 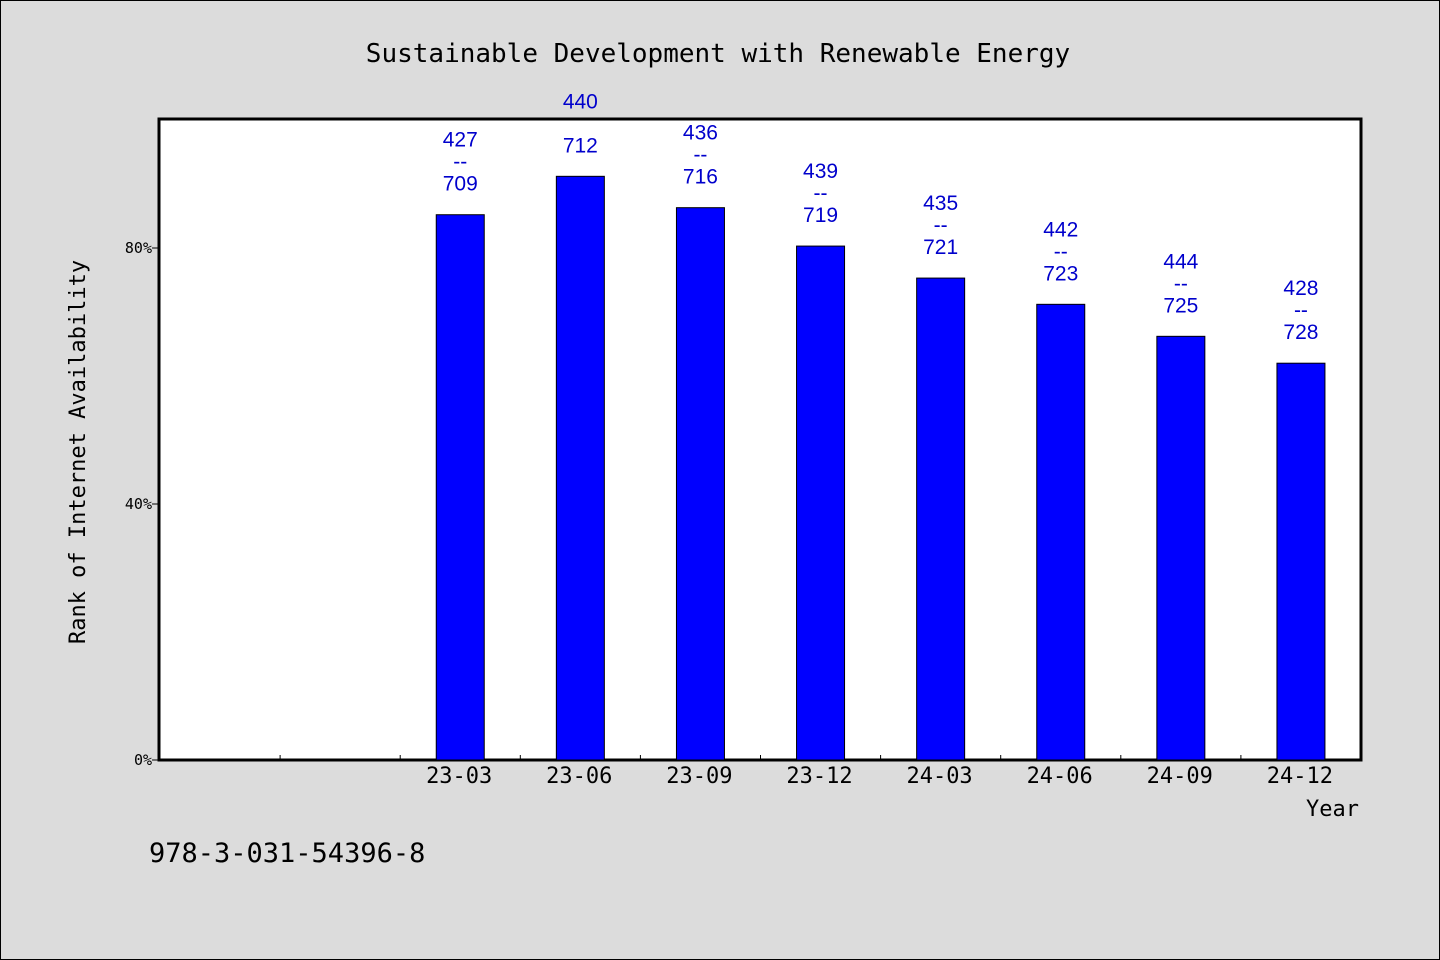 What do you see at coordinates (580, 145) in the screenshot?
I see `data-label-bottom: 712` at bounding box center [580, 145].